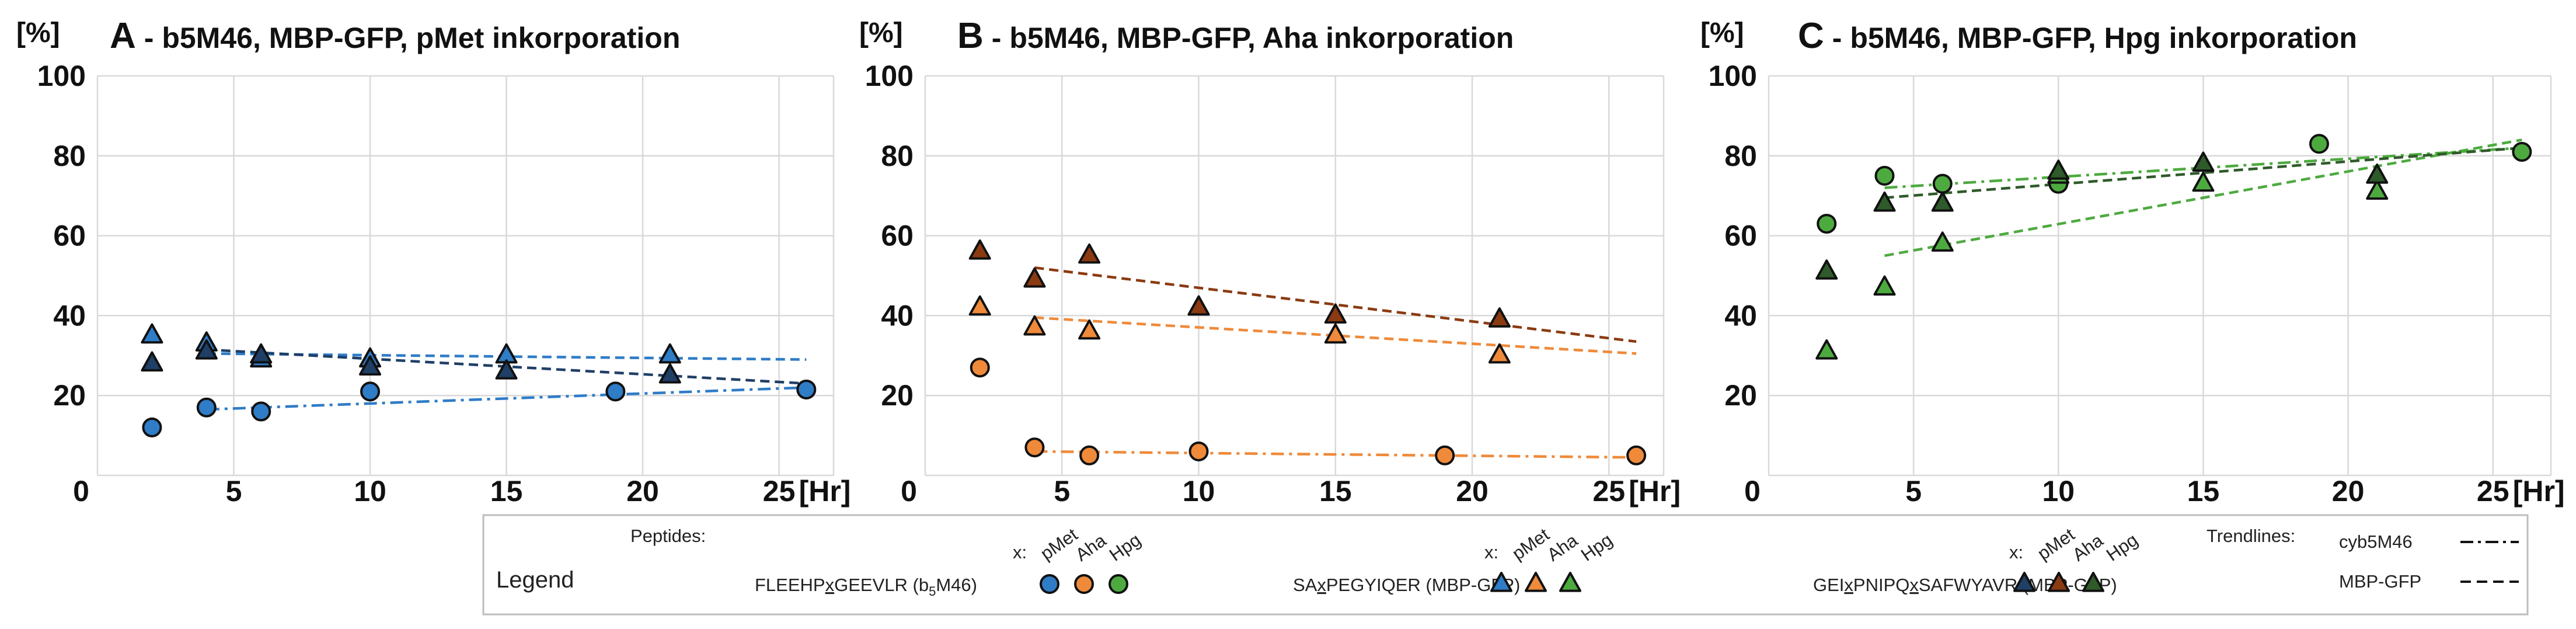  What do you see at coordinates (1506, 565) in the screenshot?
I see `legend-frame` at bounding box center [1506, 565].